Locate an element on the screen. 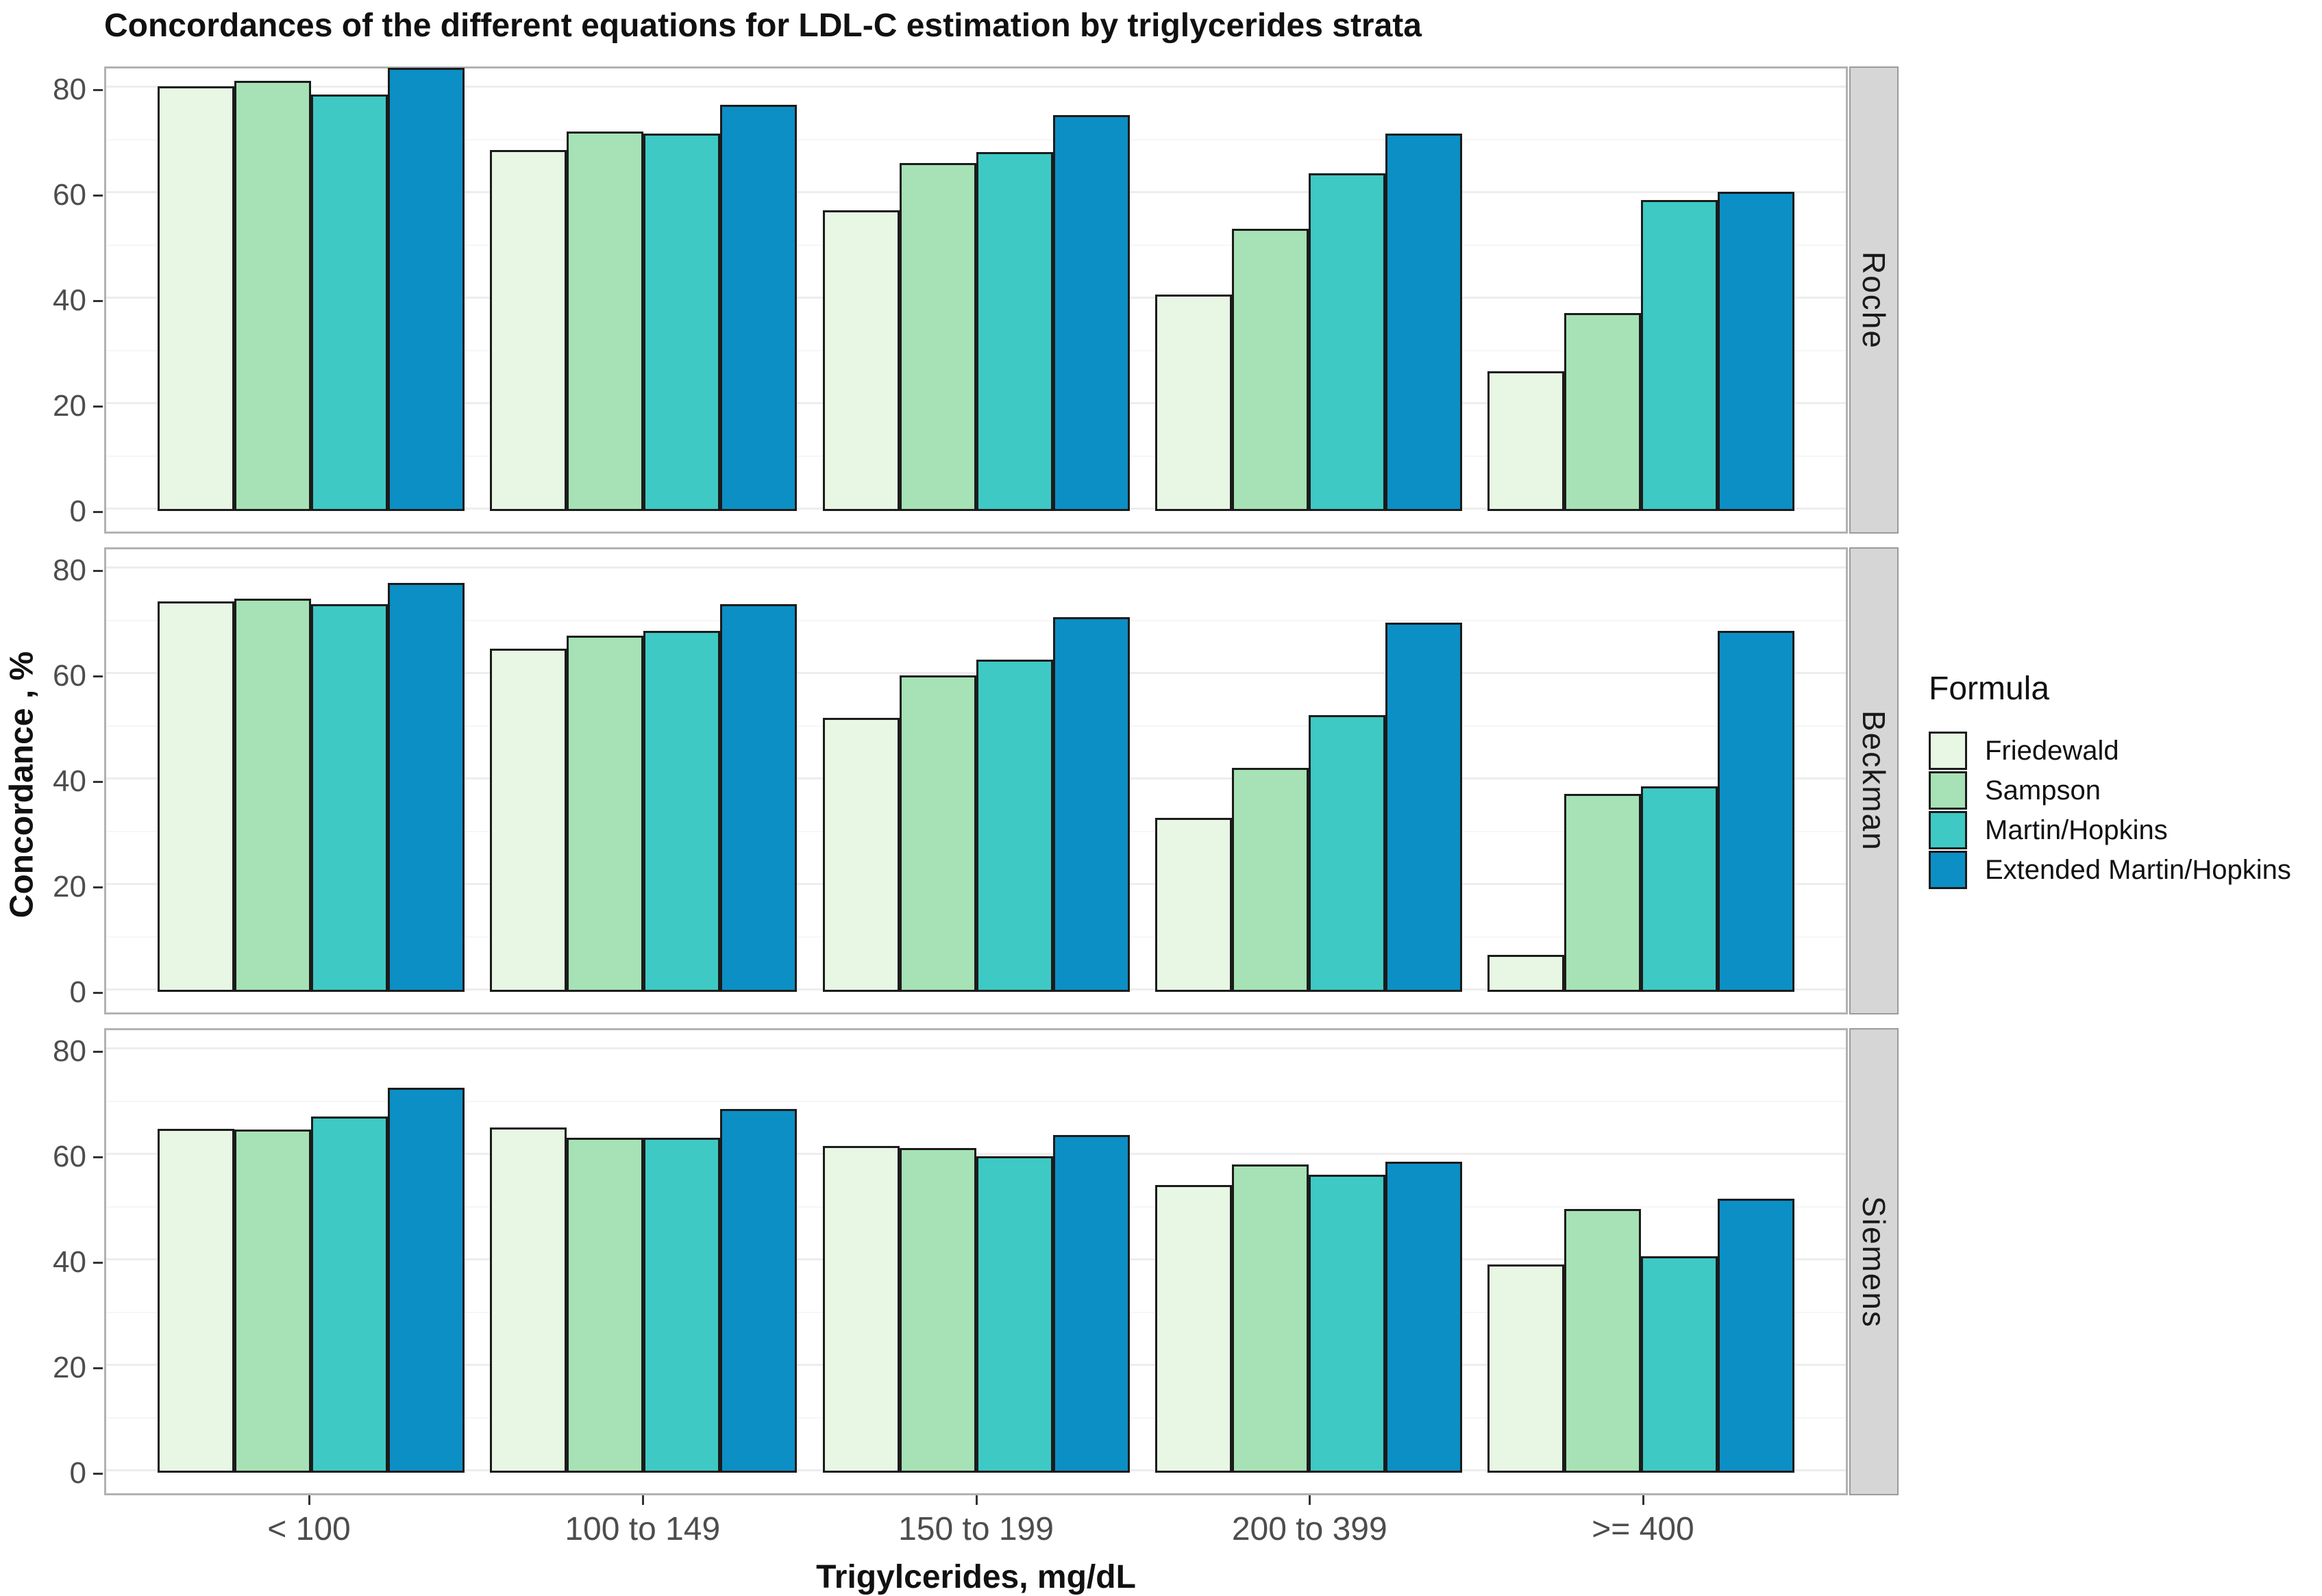 The width and height of the screenshot is (2322, 1596). facet-strip-label: Roche is located at coordinates (1874, 300).